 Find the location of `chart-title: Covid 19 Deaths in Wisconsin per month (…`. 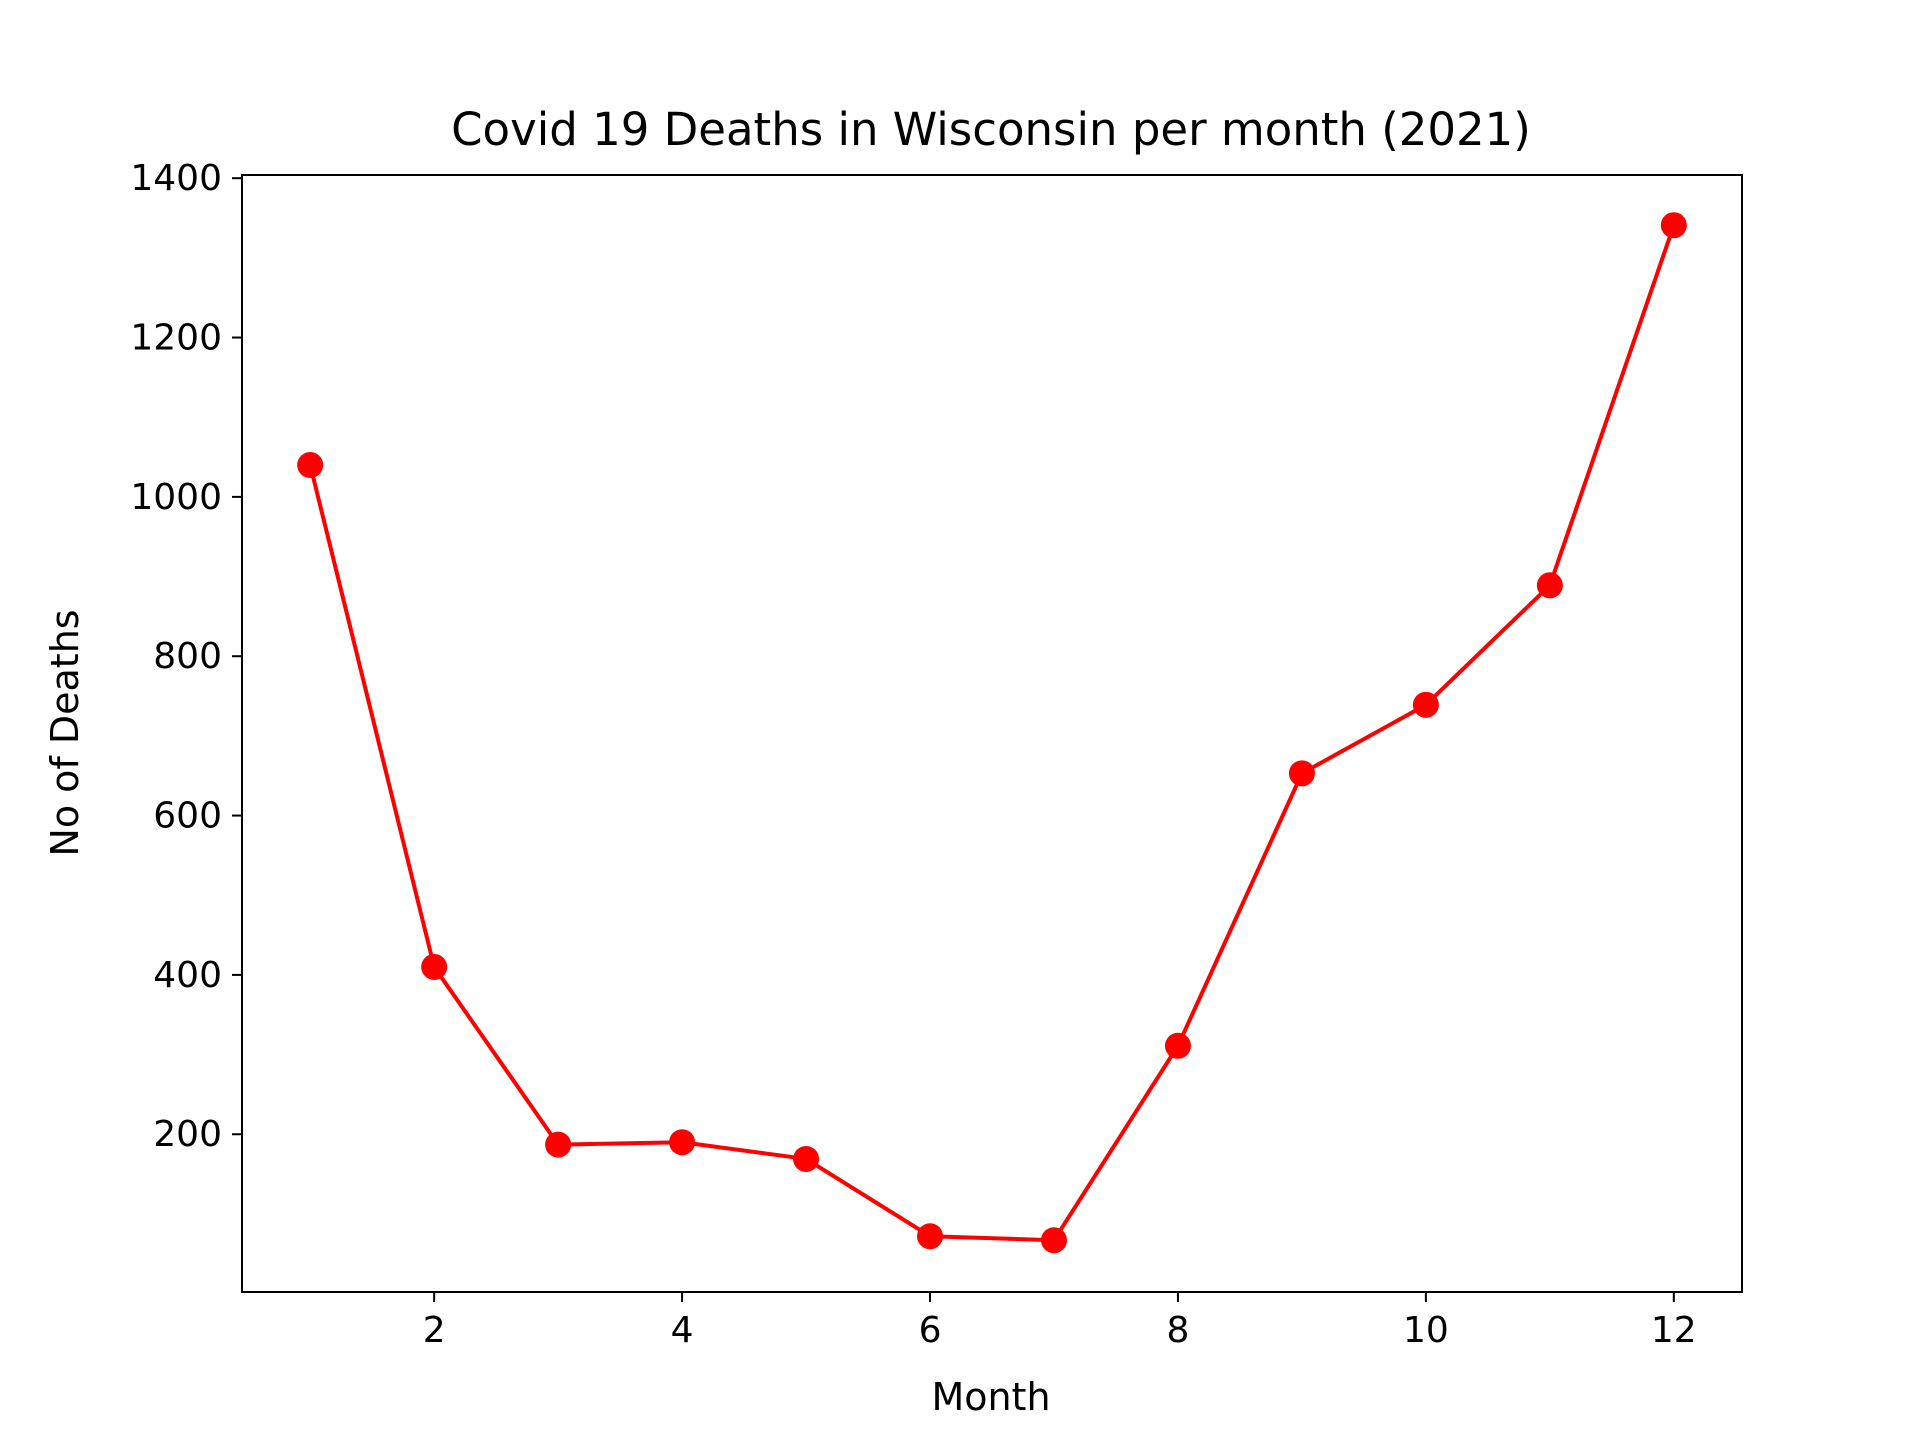

chart-title: Covid 19 Deaths in Wisconsin per month (… is located at coordinates (991, 129).